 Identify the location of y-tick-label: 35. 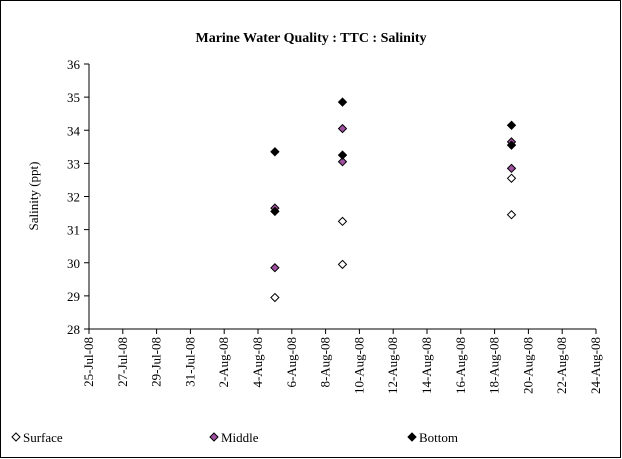
(73, 97).